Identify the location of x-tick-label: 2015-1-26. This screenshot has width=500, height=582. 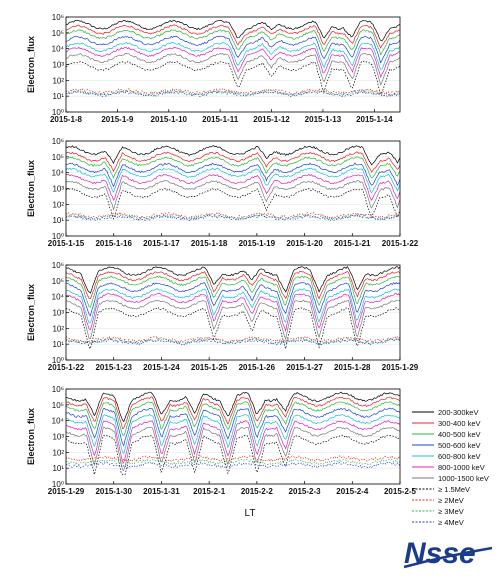
(257, 367).